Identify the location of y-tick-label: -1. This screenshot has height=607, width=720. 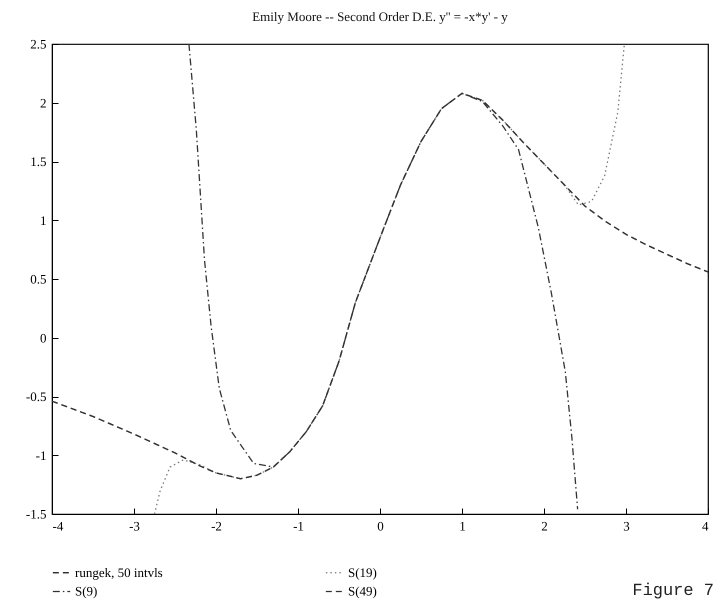
(41, 455).